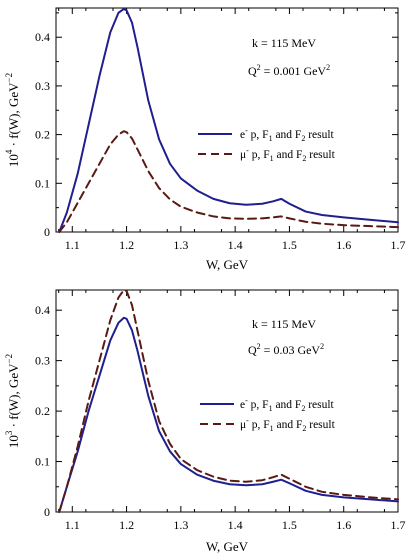 This screenshot has height=560, width=415. What do you see at coordinates (12, 401) in the screenshot?
I see `y-axis-label: 103 · f(W), GeV−2` at bounding box center [12, 401].